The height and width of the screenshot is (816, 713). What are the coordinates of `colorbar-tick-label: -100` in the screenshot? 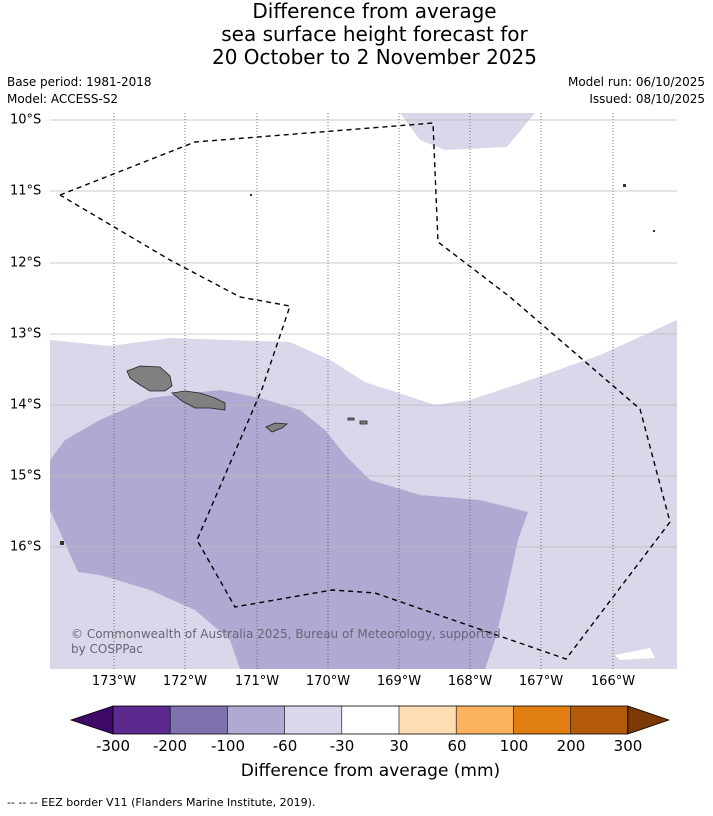 It's located at (228, 746).